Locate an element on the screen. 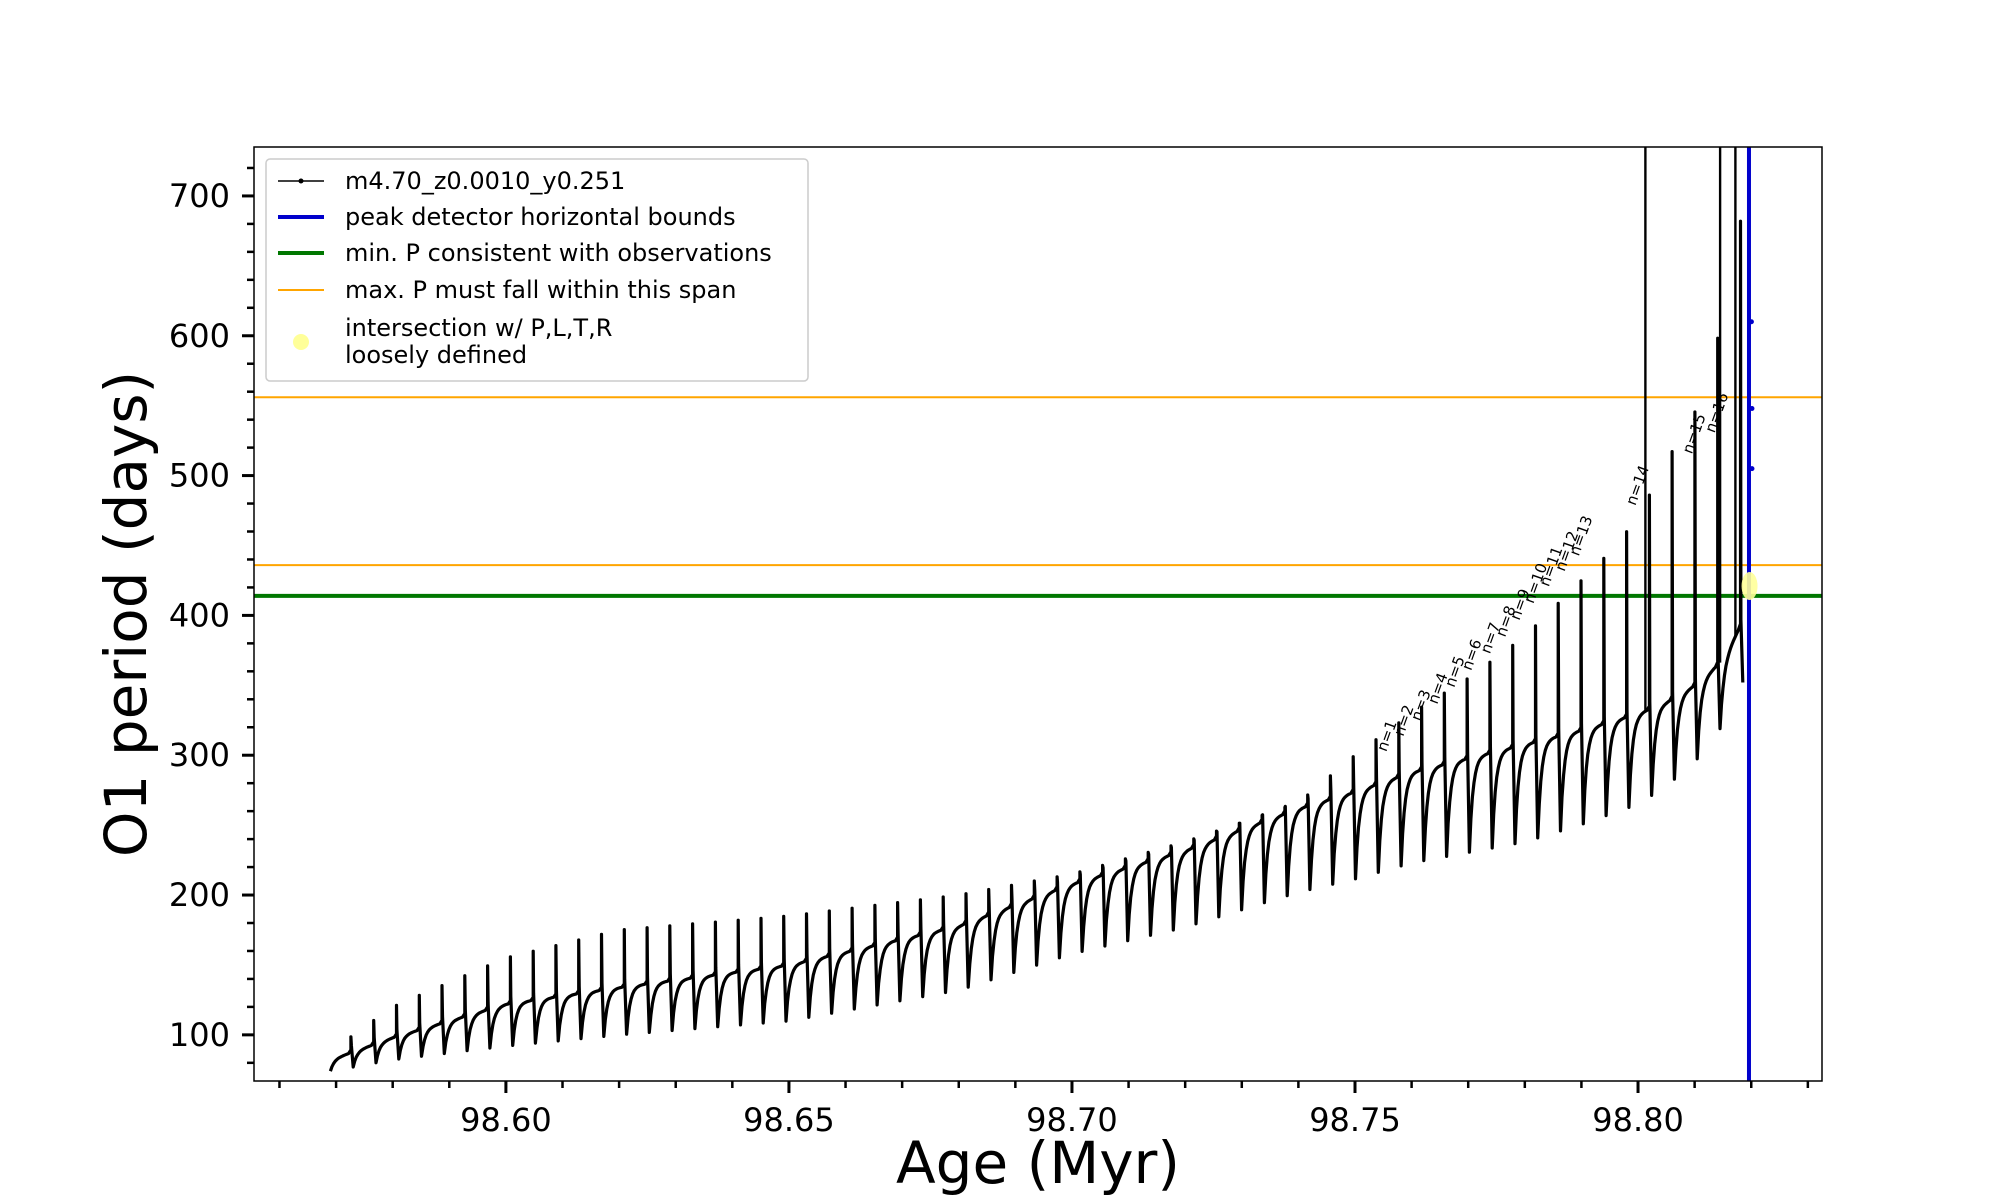 The width and height of the screenshot is (2000, 1200). y-tick-label: 200 is located at coordinates (199, 895).